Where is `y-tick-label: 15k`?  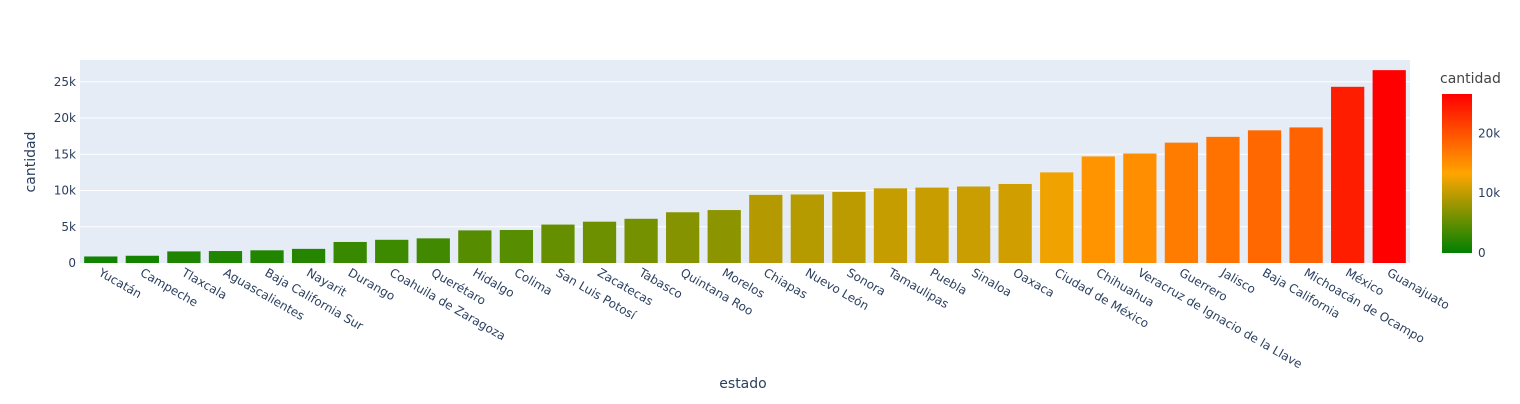
y-tick-label: 15k is located at coordinates (65, 154).